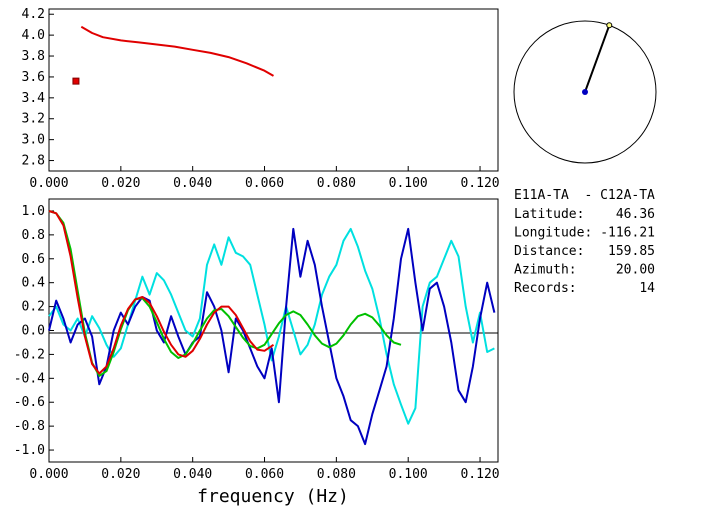 The height and width of the screenshot is (519, 702). Describe the element at coordinates (631, 251) in the screenshot. I see `info-value: 159.85` at that location.